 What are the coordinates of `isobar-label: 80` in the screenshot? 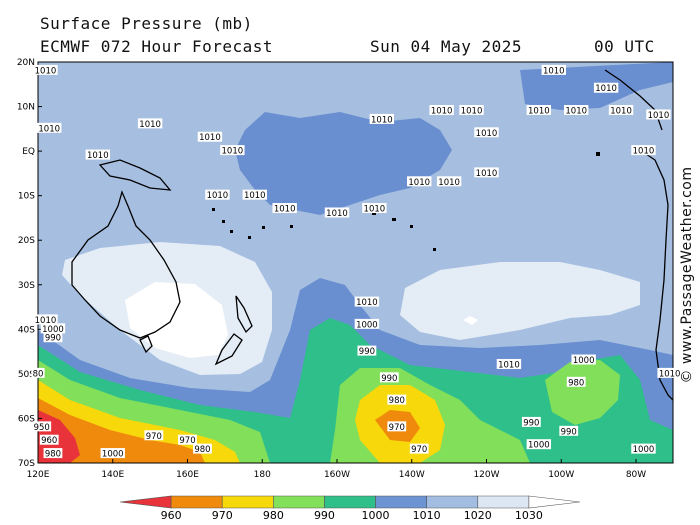 It's located at (38, 374).